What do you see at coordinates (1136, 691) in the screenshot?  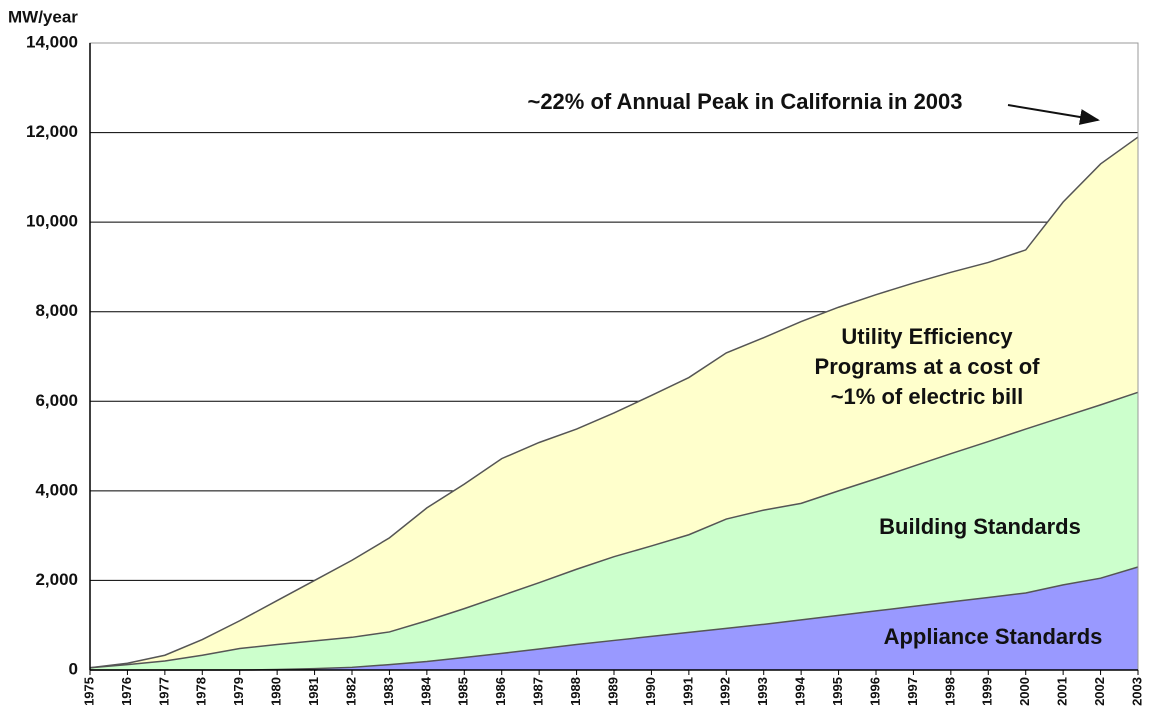 I see `x-tick-label: 2003` at bounding box center [1136, 691].